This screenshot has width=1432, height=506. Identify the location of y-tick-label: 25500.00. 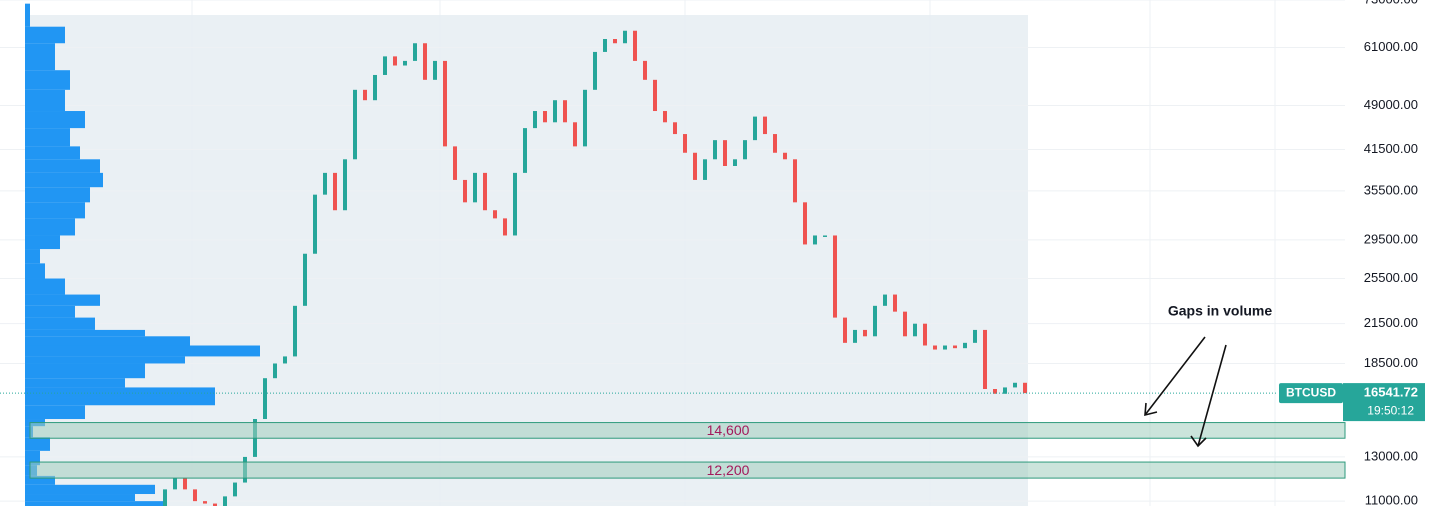
(1391, 277).